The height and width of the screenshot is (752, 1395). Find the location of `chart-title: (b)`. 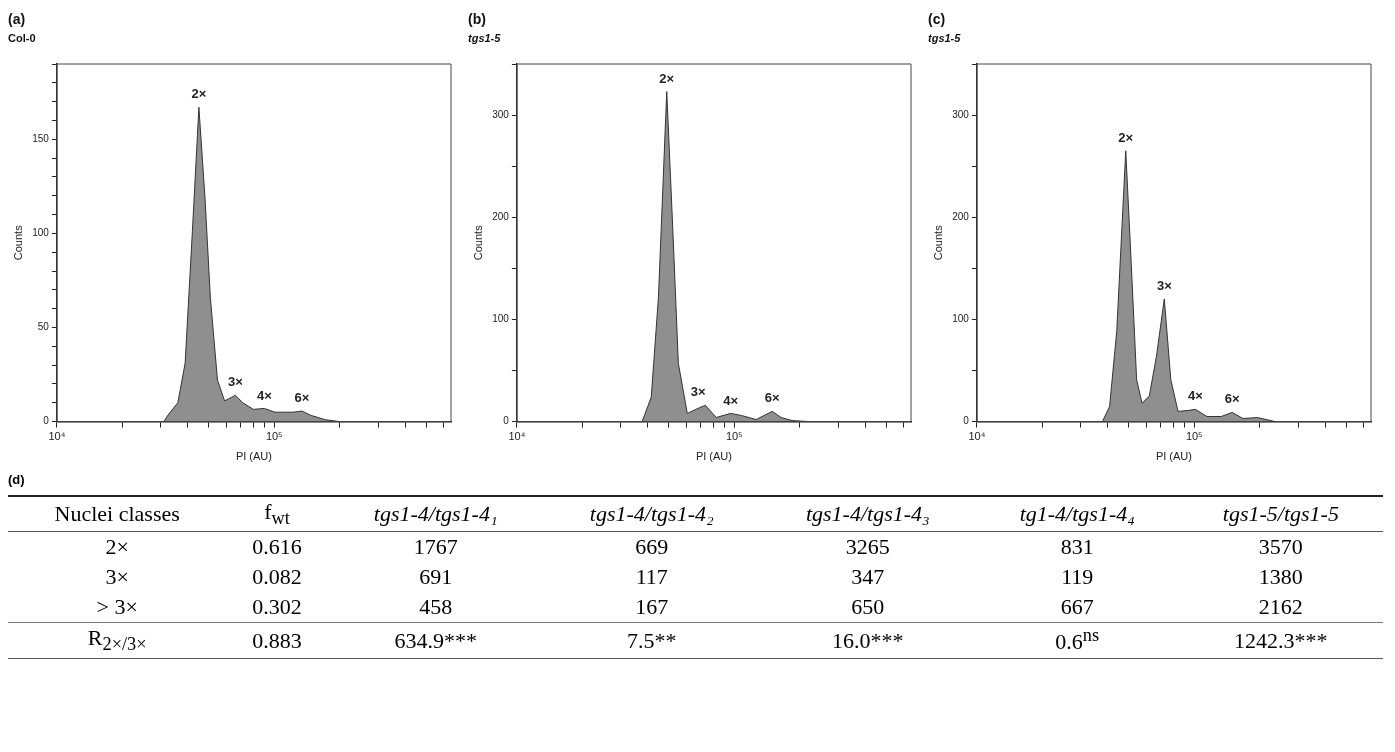

chart-title: (b) is located at coordinates (477, 19).